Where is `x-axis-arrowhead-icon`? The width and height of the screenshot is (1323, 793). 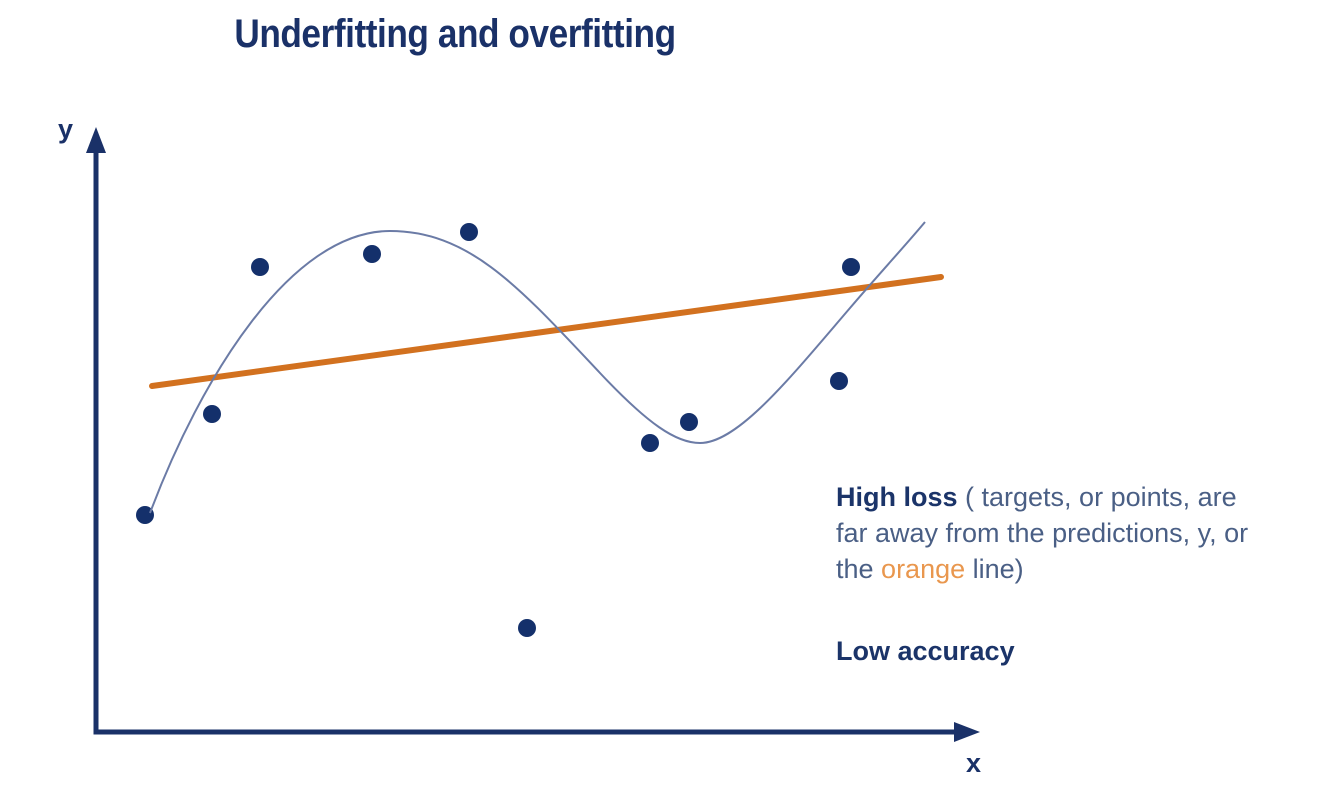
x-axis-arrowhead-icon is located at coordinates (967, 732).